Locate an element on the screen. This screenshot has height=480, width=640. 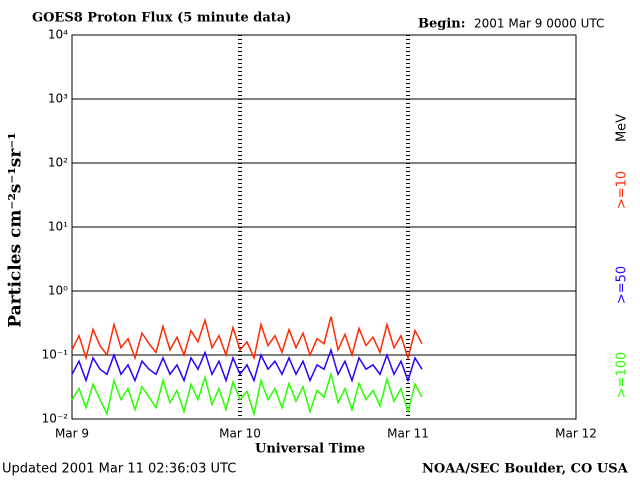
legend-entry: >=10 is located at coordinates (622, 190).